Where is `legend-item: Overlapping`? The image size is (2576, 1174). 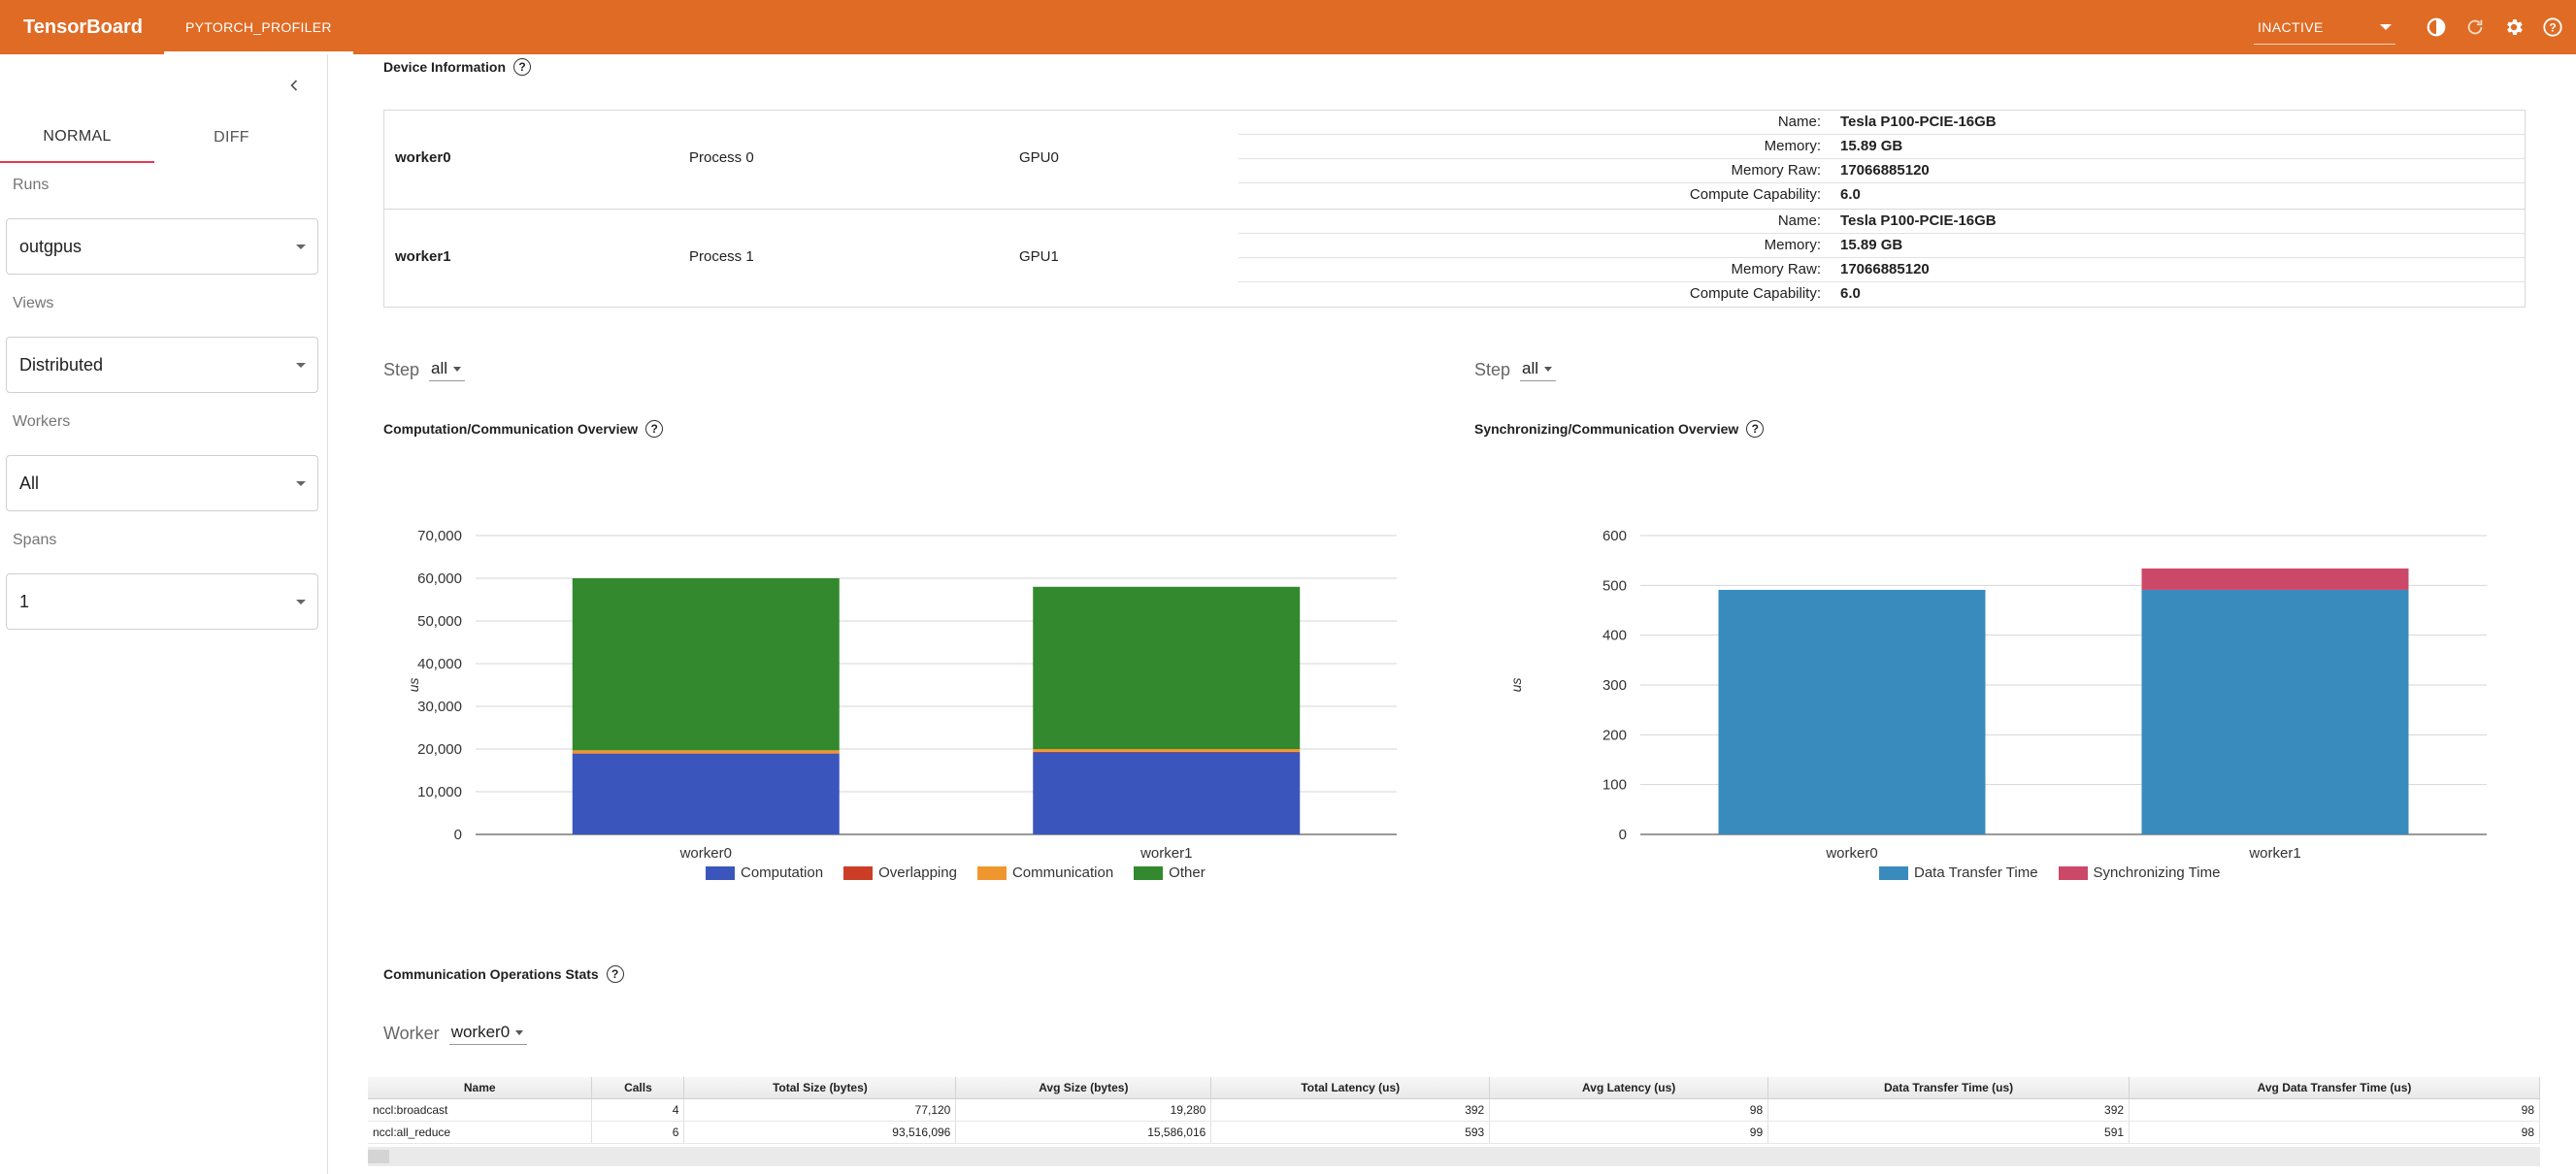
legend-item: Overlapping is located at coordinates (900, 873).